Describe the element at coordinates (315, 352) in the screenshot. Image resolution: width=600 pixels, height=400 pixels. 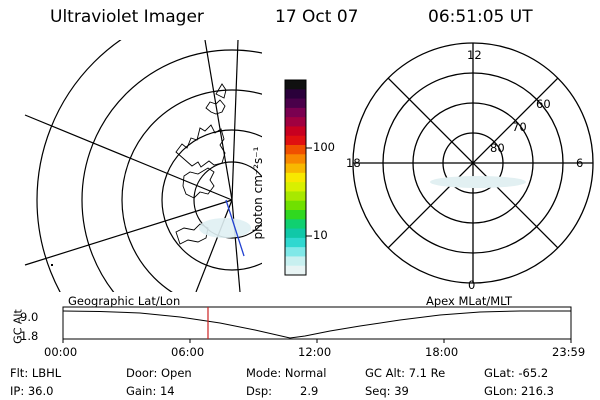
I see `timeline-xtick-label: 12:00` at that location.